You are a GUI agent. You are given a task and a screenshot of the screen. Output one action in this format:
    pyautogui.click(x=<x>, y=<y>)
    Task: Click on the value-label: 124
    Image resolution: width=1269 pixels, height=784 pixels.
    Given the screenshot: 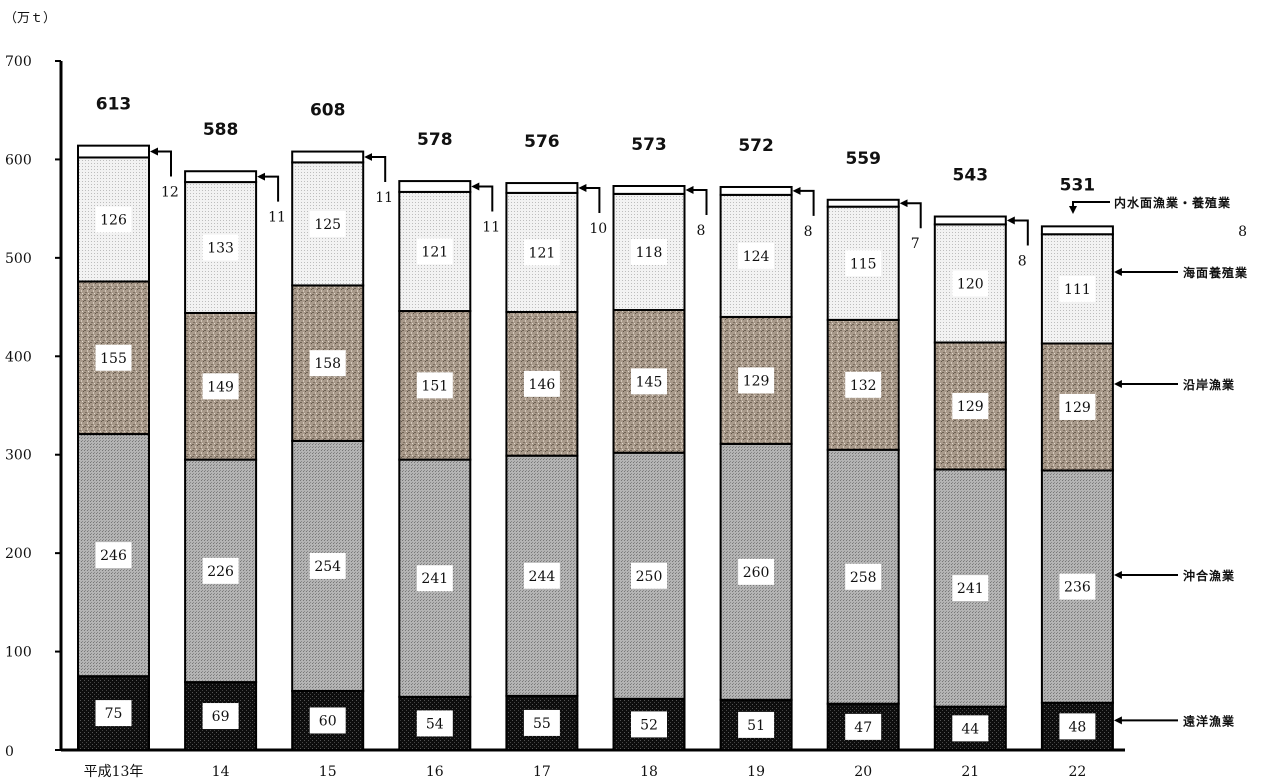 What is the action you would take?
    pyautogui.click(x=756, y=257)
    